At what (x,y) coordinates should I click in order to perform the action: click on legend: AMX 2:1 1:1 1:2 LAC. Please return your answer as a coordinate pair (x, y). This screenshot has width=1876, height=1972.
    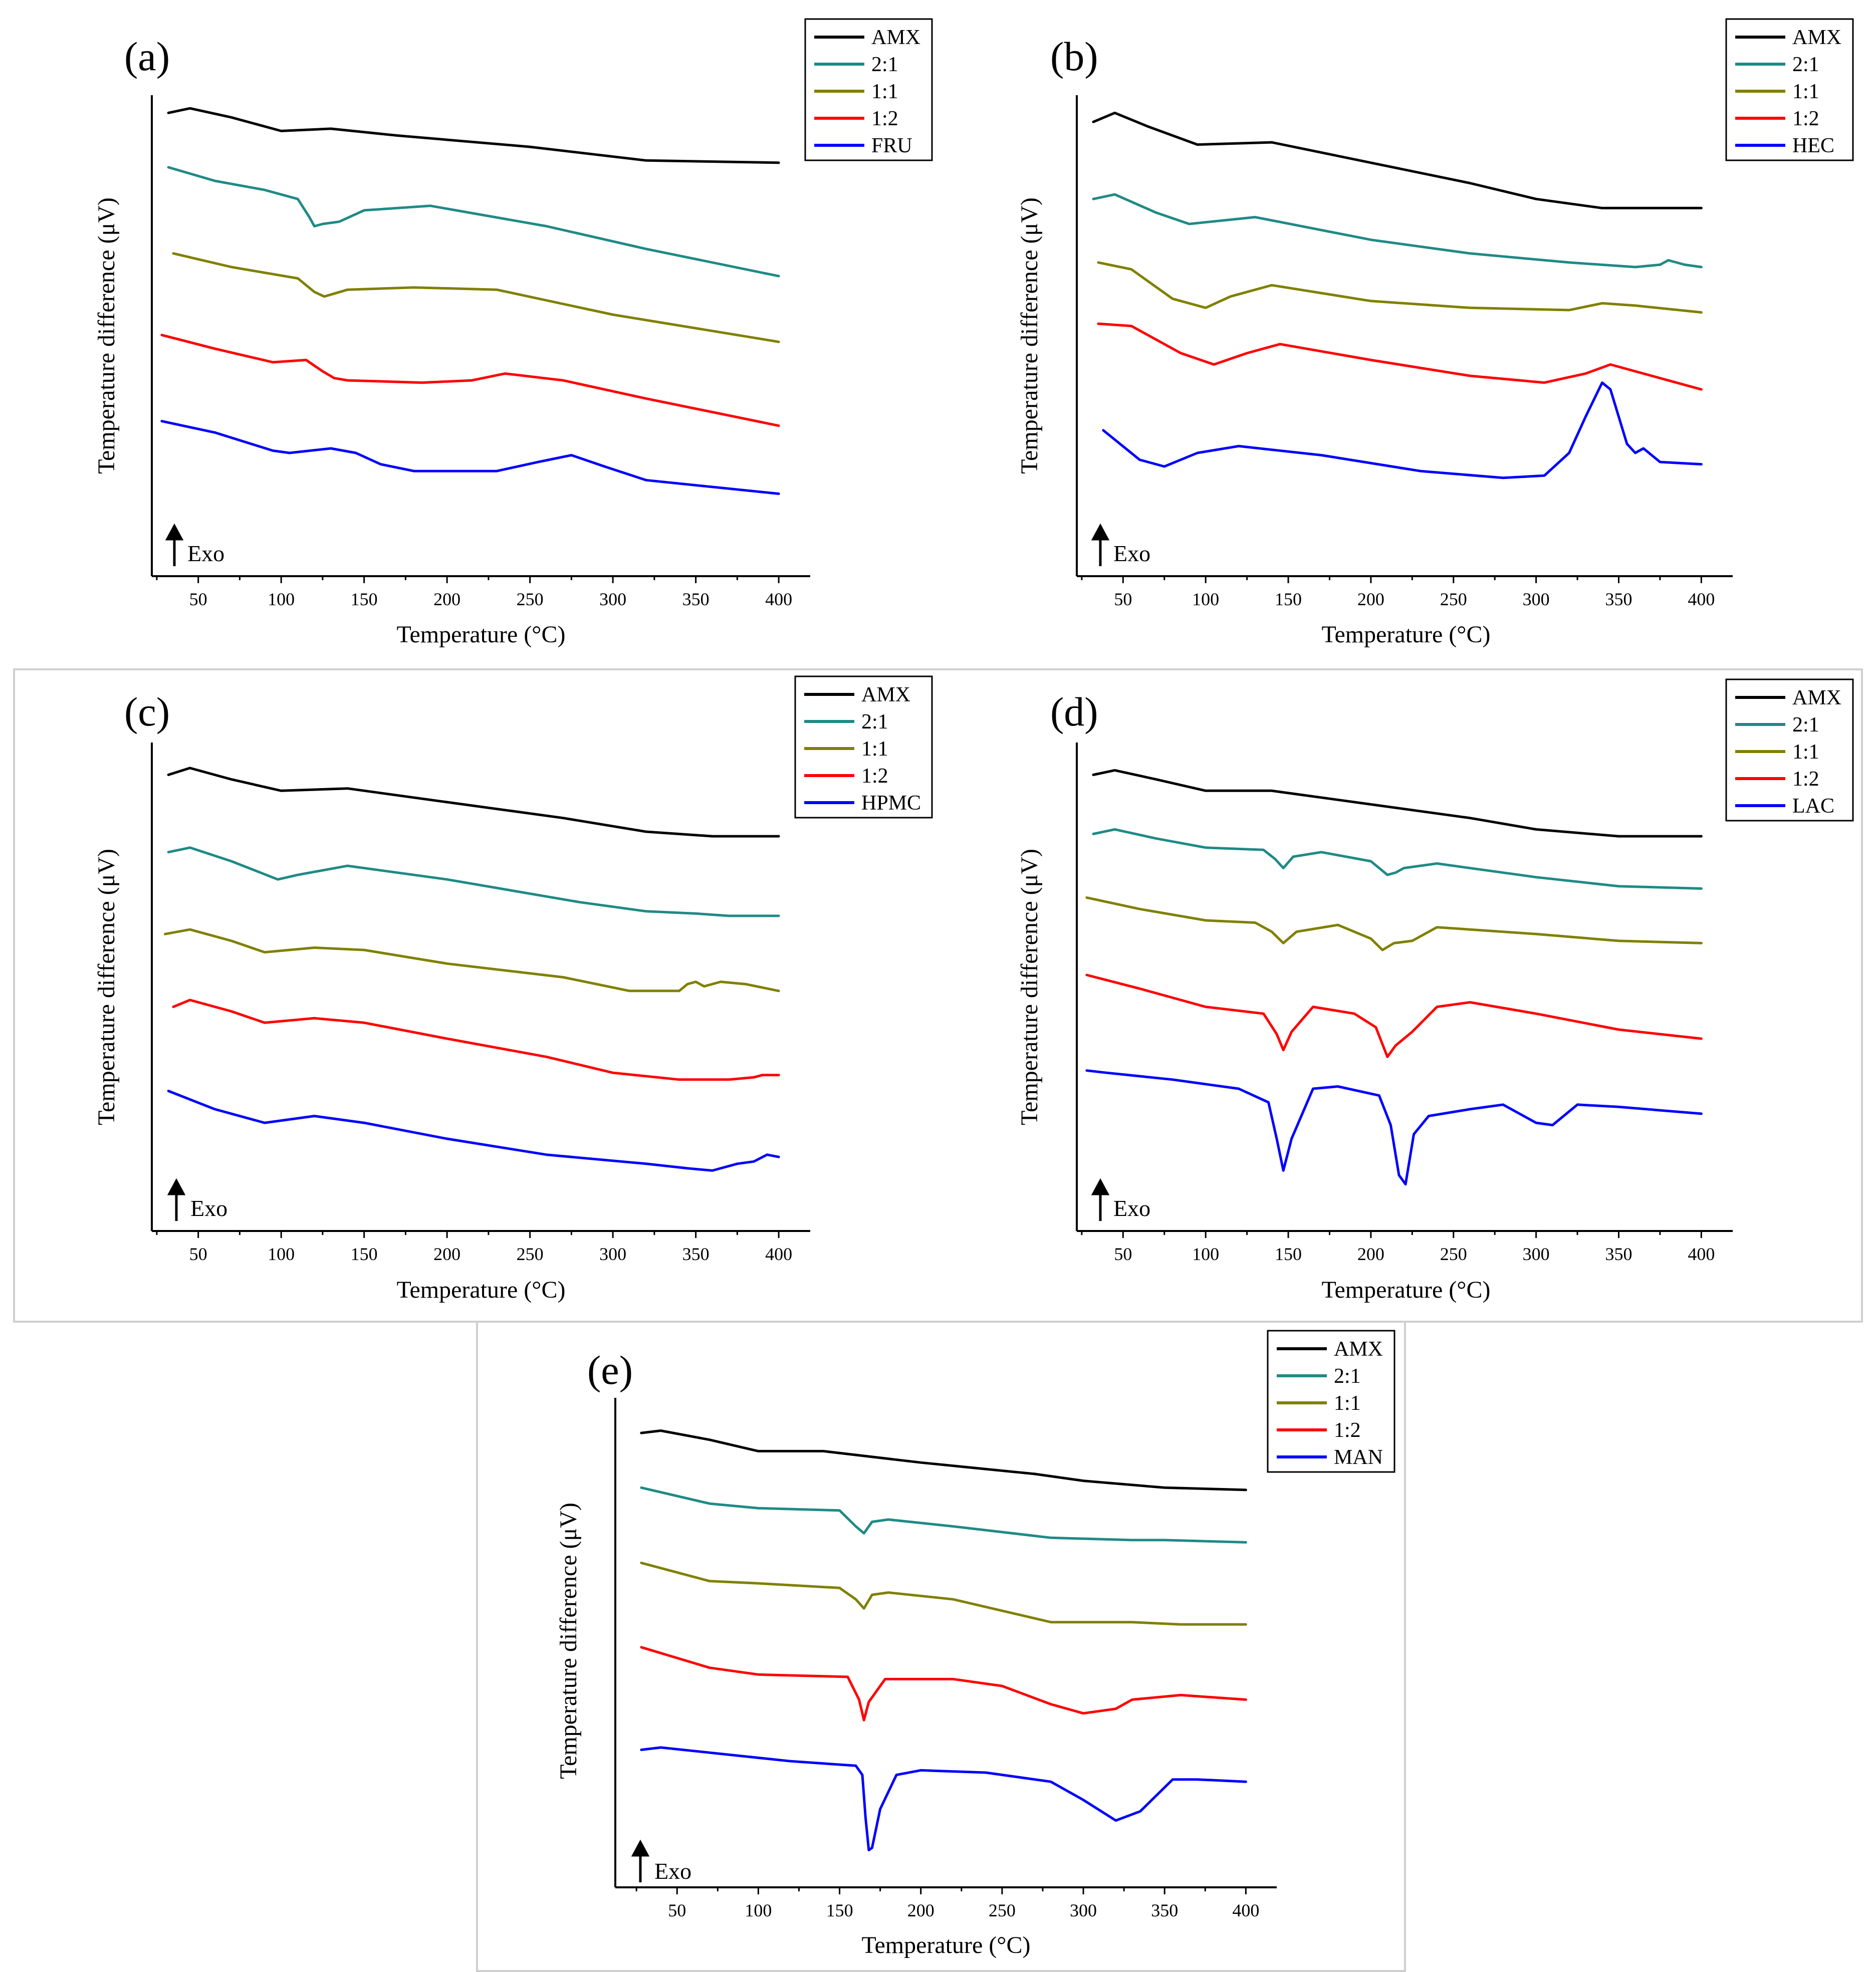
    Looking at the image, I should click on (1789, 750).